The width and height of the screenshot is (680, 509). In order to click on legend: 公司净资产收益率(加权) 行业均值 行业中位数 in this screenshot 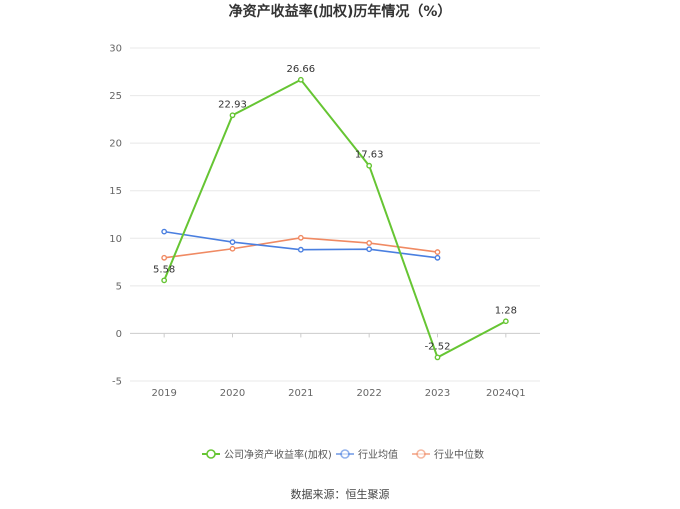, I will do `click(343, 454)`.